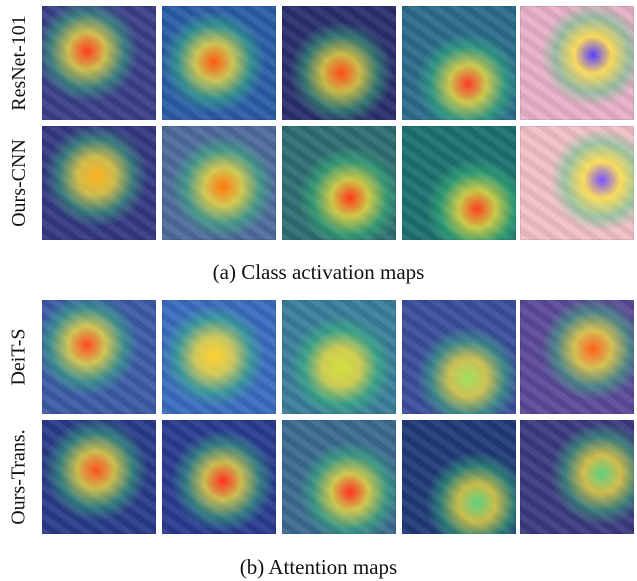 This screenshot has width=637, height=581. I want to click on cam-ours-fruit, so click(339, 183).